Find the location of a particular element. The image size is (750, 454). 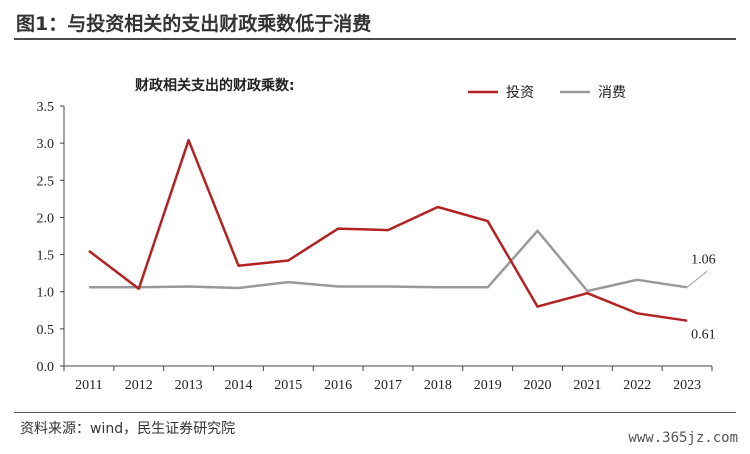

x-tick-label: 2018 is located at coordinates (438, 385).